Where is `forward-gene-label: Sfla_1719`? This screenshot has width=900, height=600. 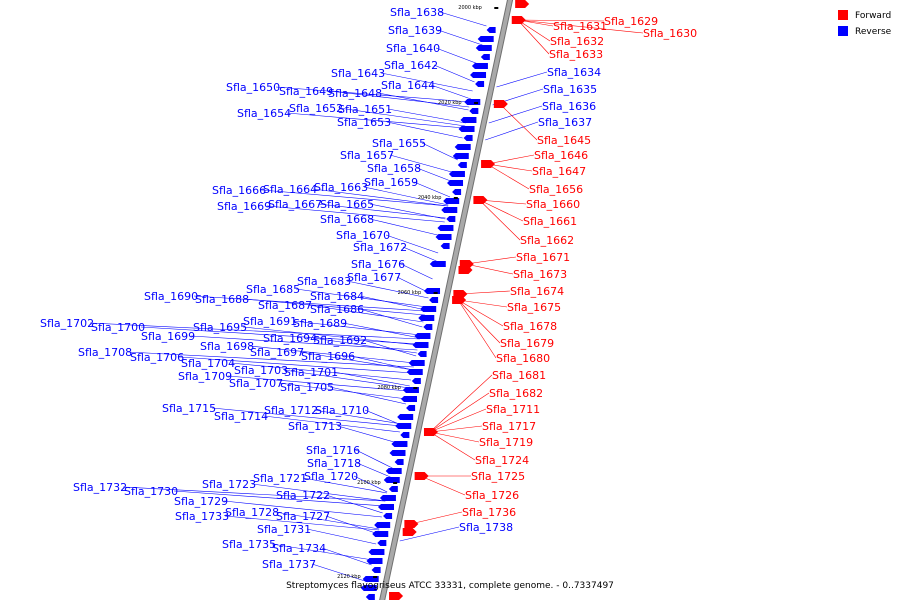
forward-gene-label: Sfla_1719 is located at coordinates (506, 442).